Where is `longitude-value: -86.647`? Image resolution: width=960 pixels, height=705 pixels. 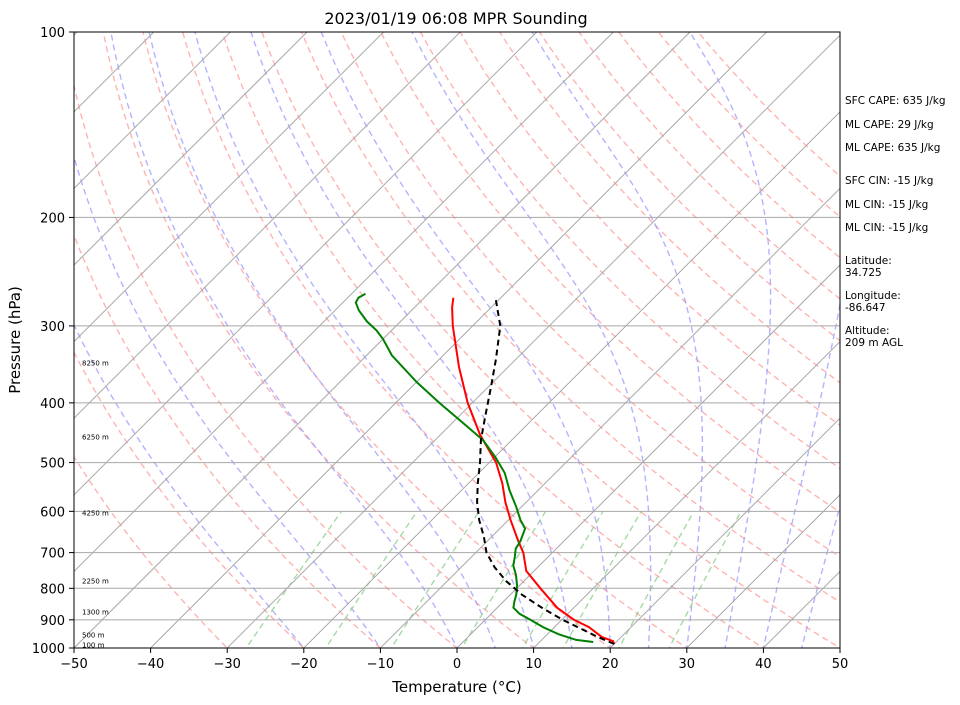 longitude-value: -86.647 is located at coordinates (865, 308).